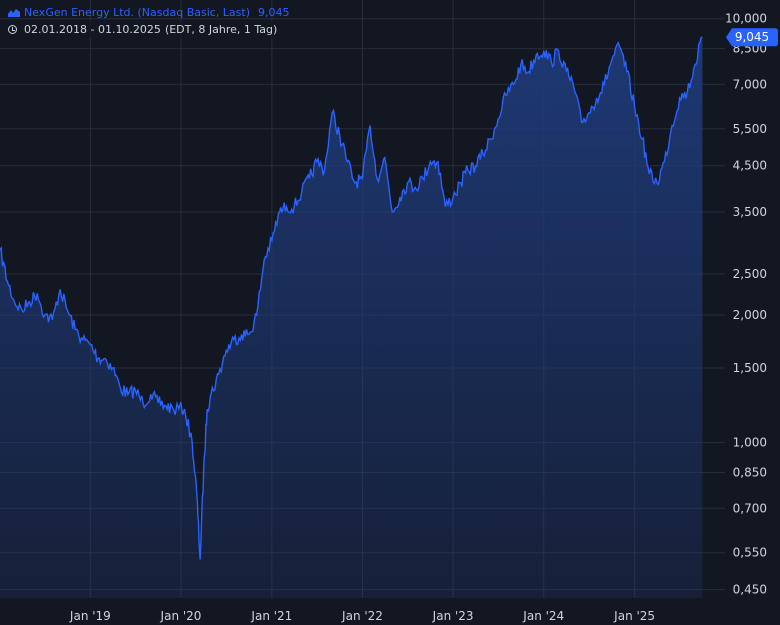  What do you see at coordinates (271, 616) in the screenshot?
I see `x-tick-label: Jan '21` at bounding box center [271, 616].